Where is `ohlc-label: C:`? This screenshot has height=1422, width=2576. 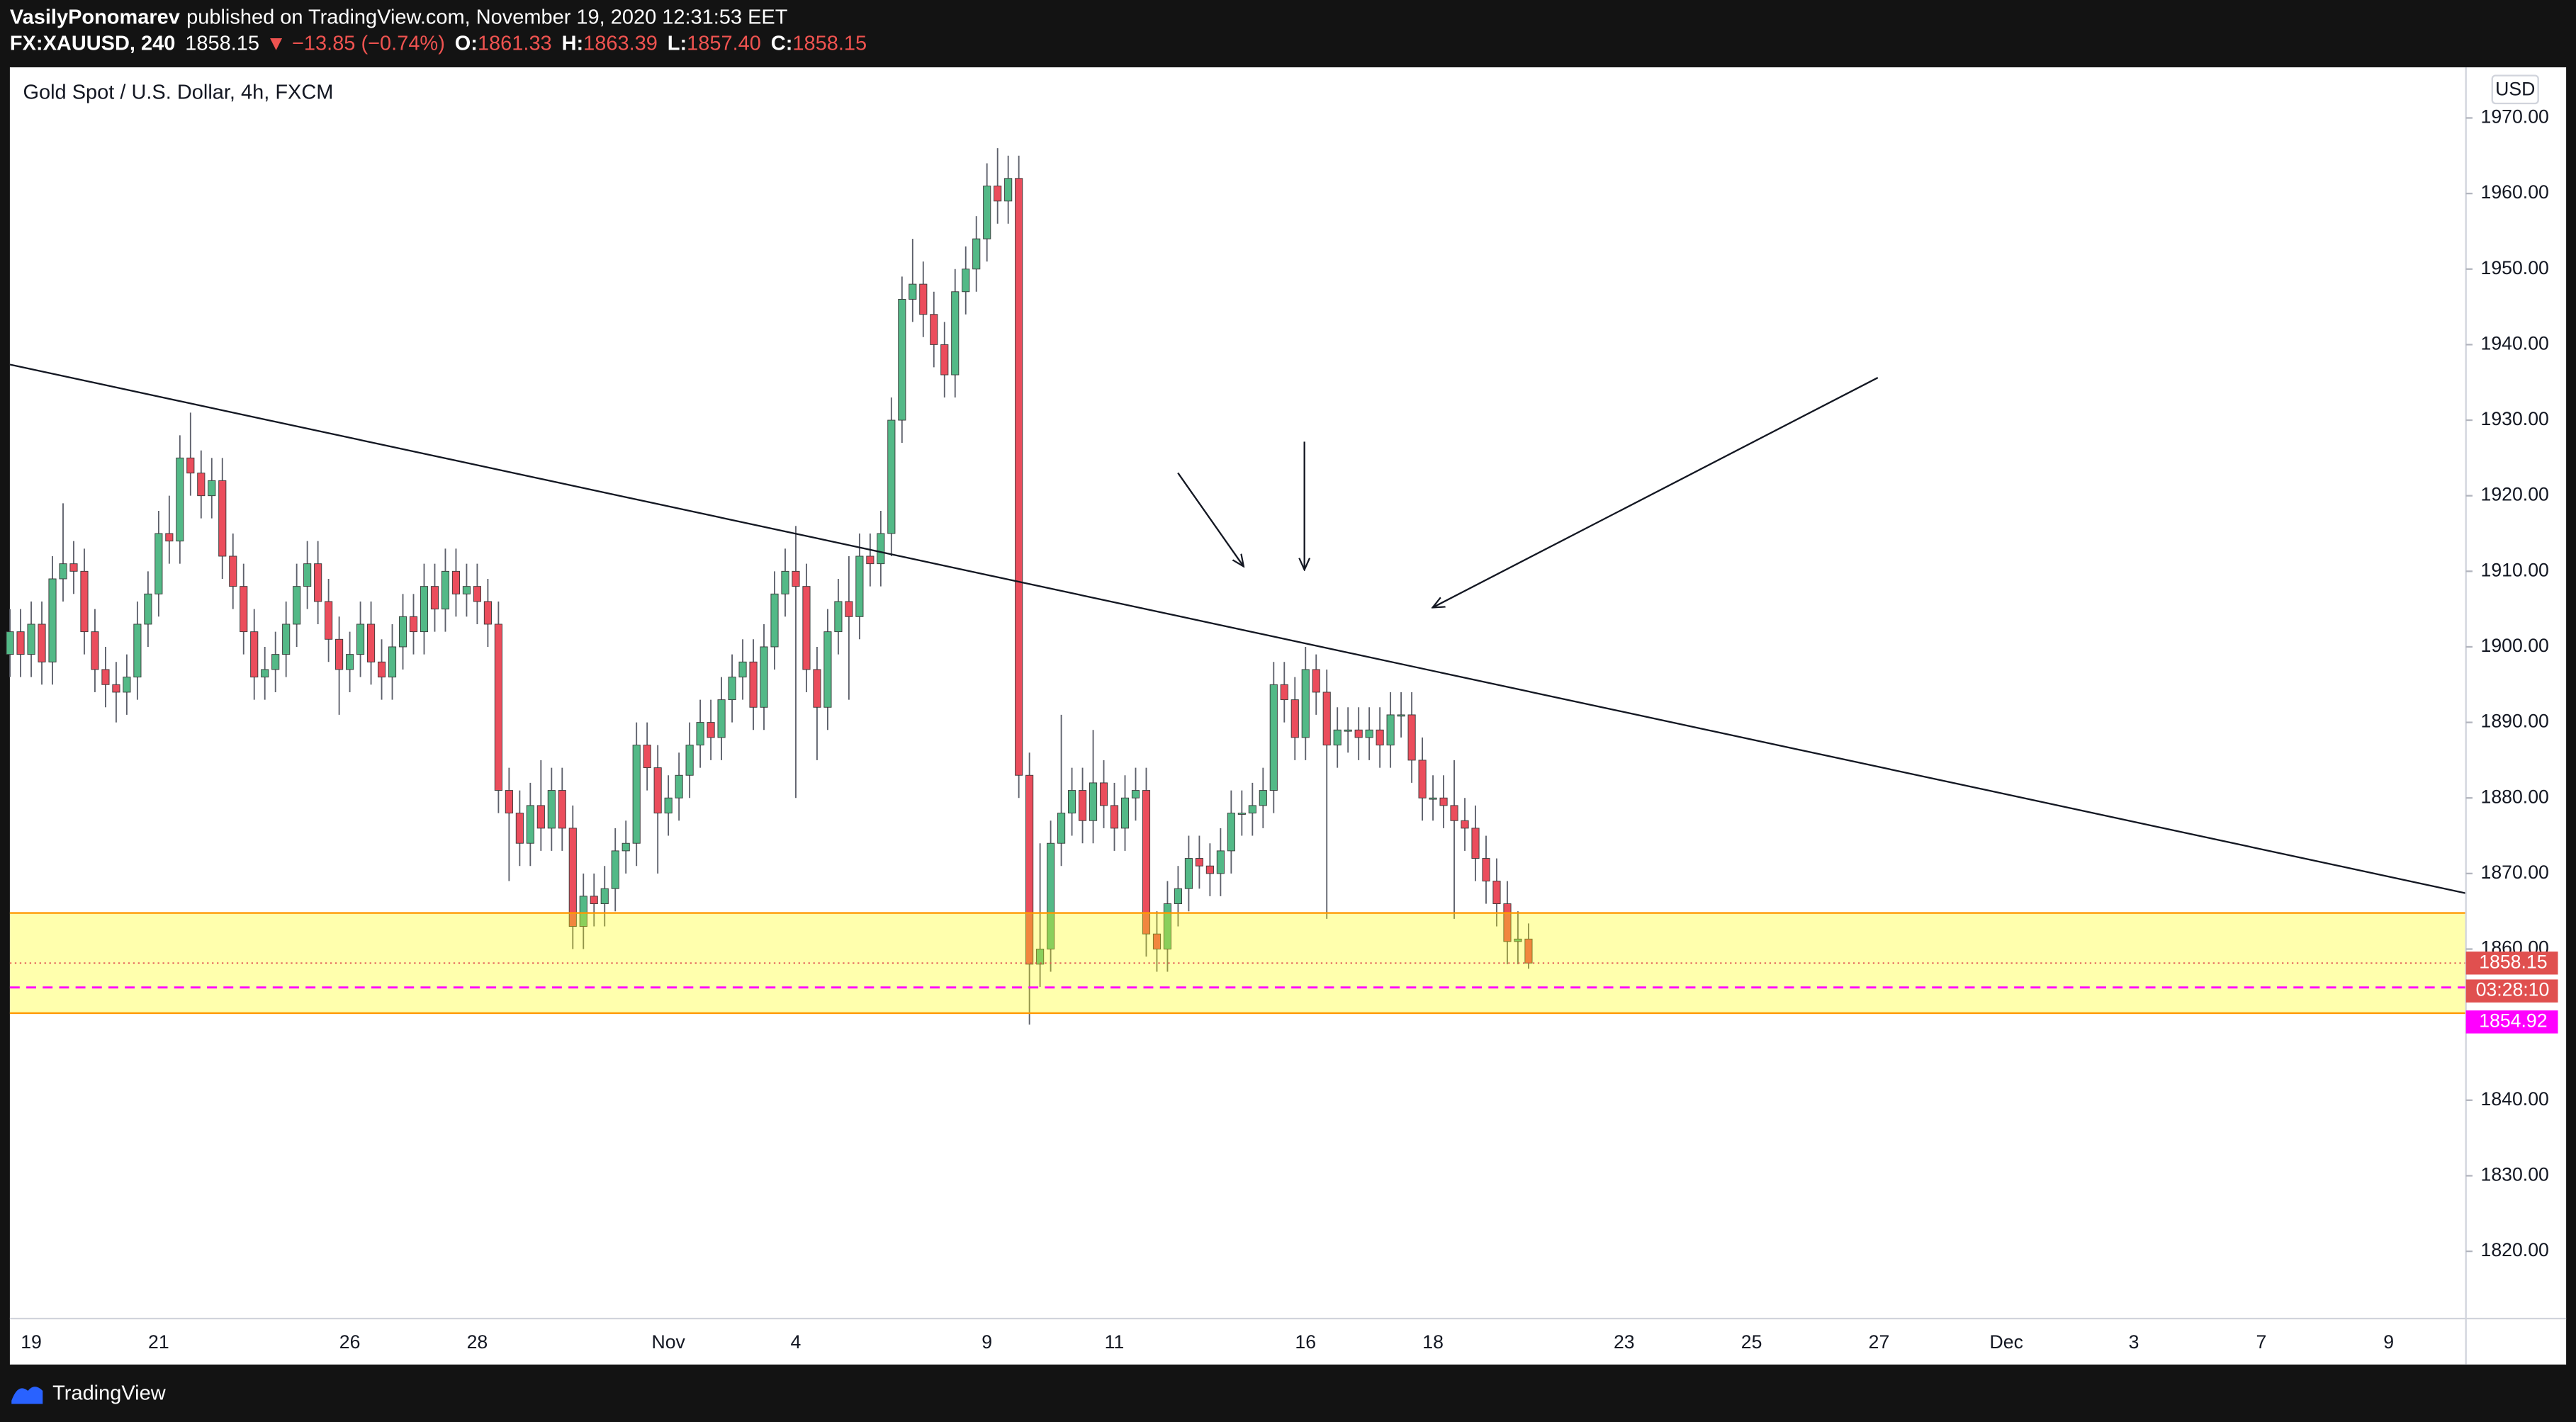 ohlc-label: C: is located at coordinates (782, 43).